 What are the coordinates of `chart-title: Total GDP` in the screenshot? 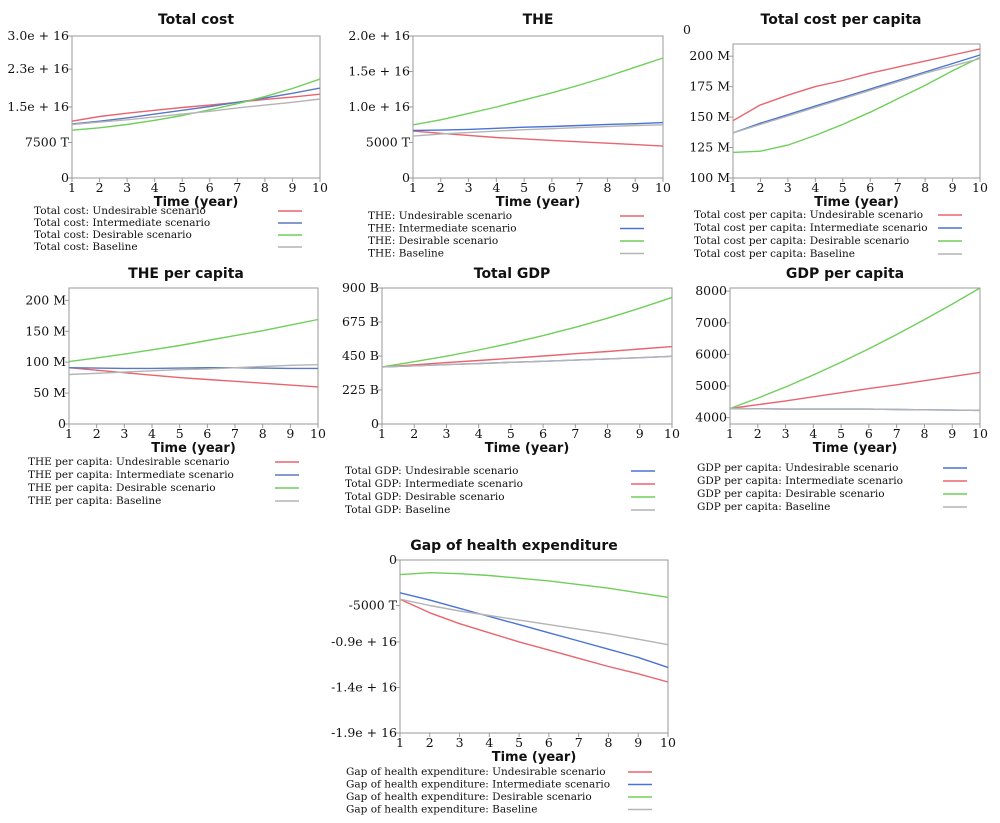 It's located at (512, 274).